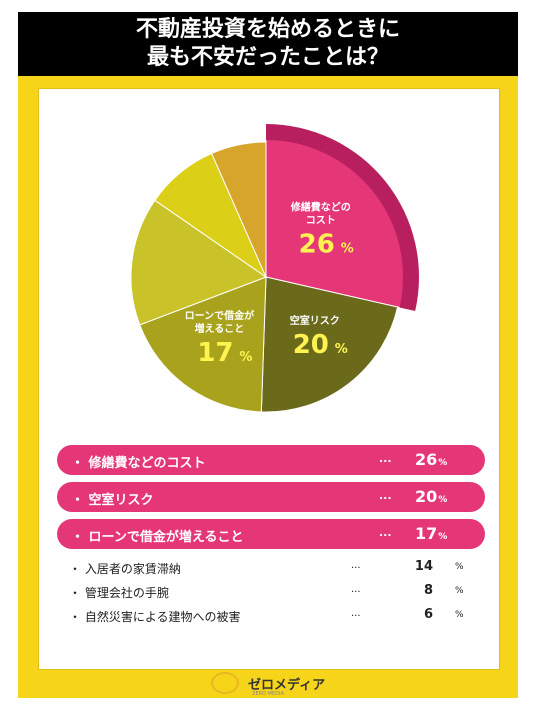  What do you see at coordinates (125, 569) in the screenshot?
I see `list-item-label: ・ 入居者の家賃滞納` at bounding box center [125, 569].